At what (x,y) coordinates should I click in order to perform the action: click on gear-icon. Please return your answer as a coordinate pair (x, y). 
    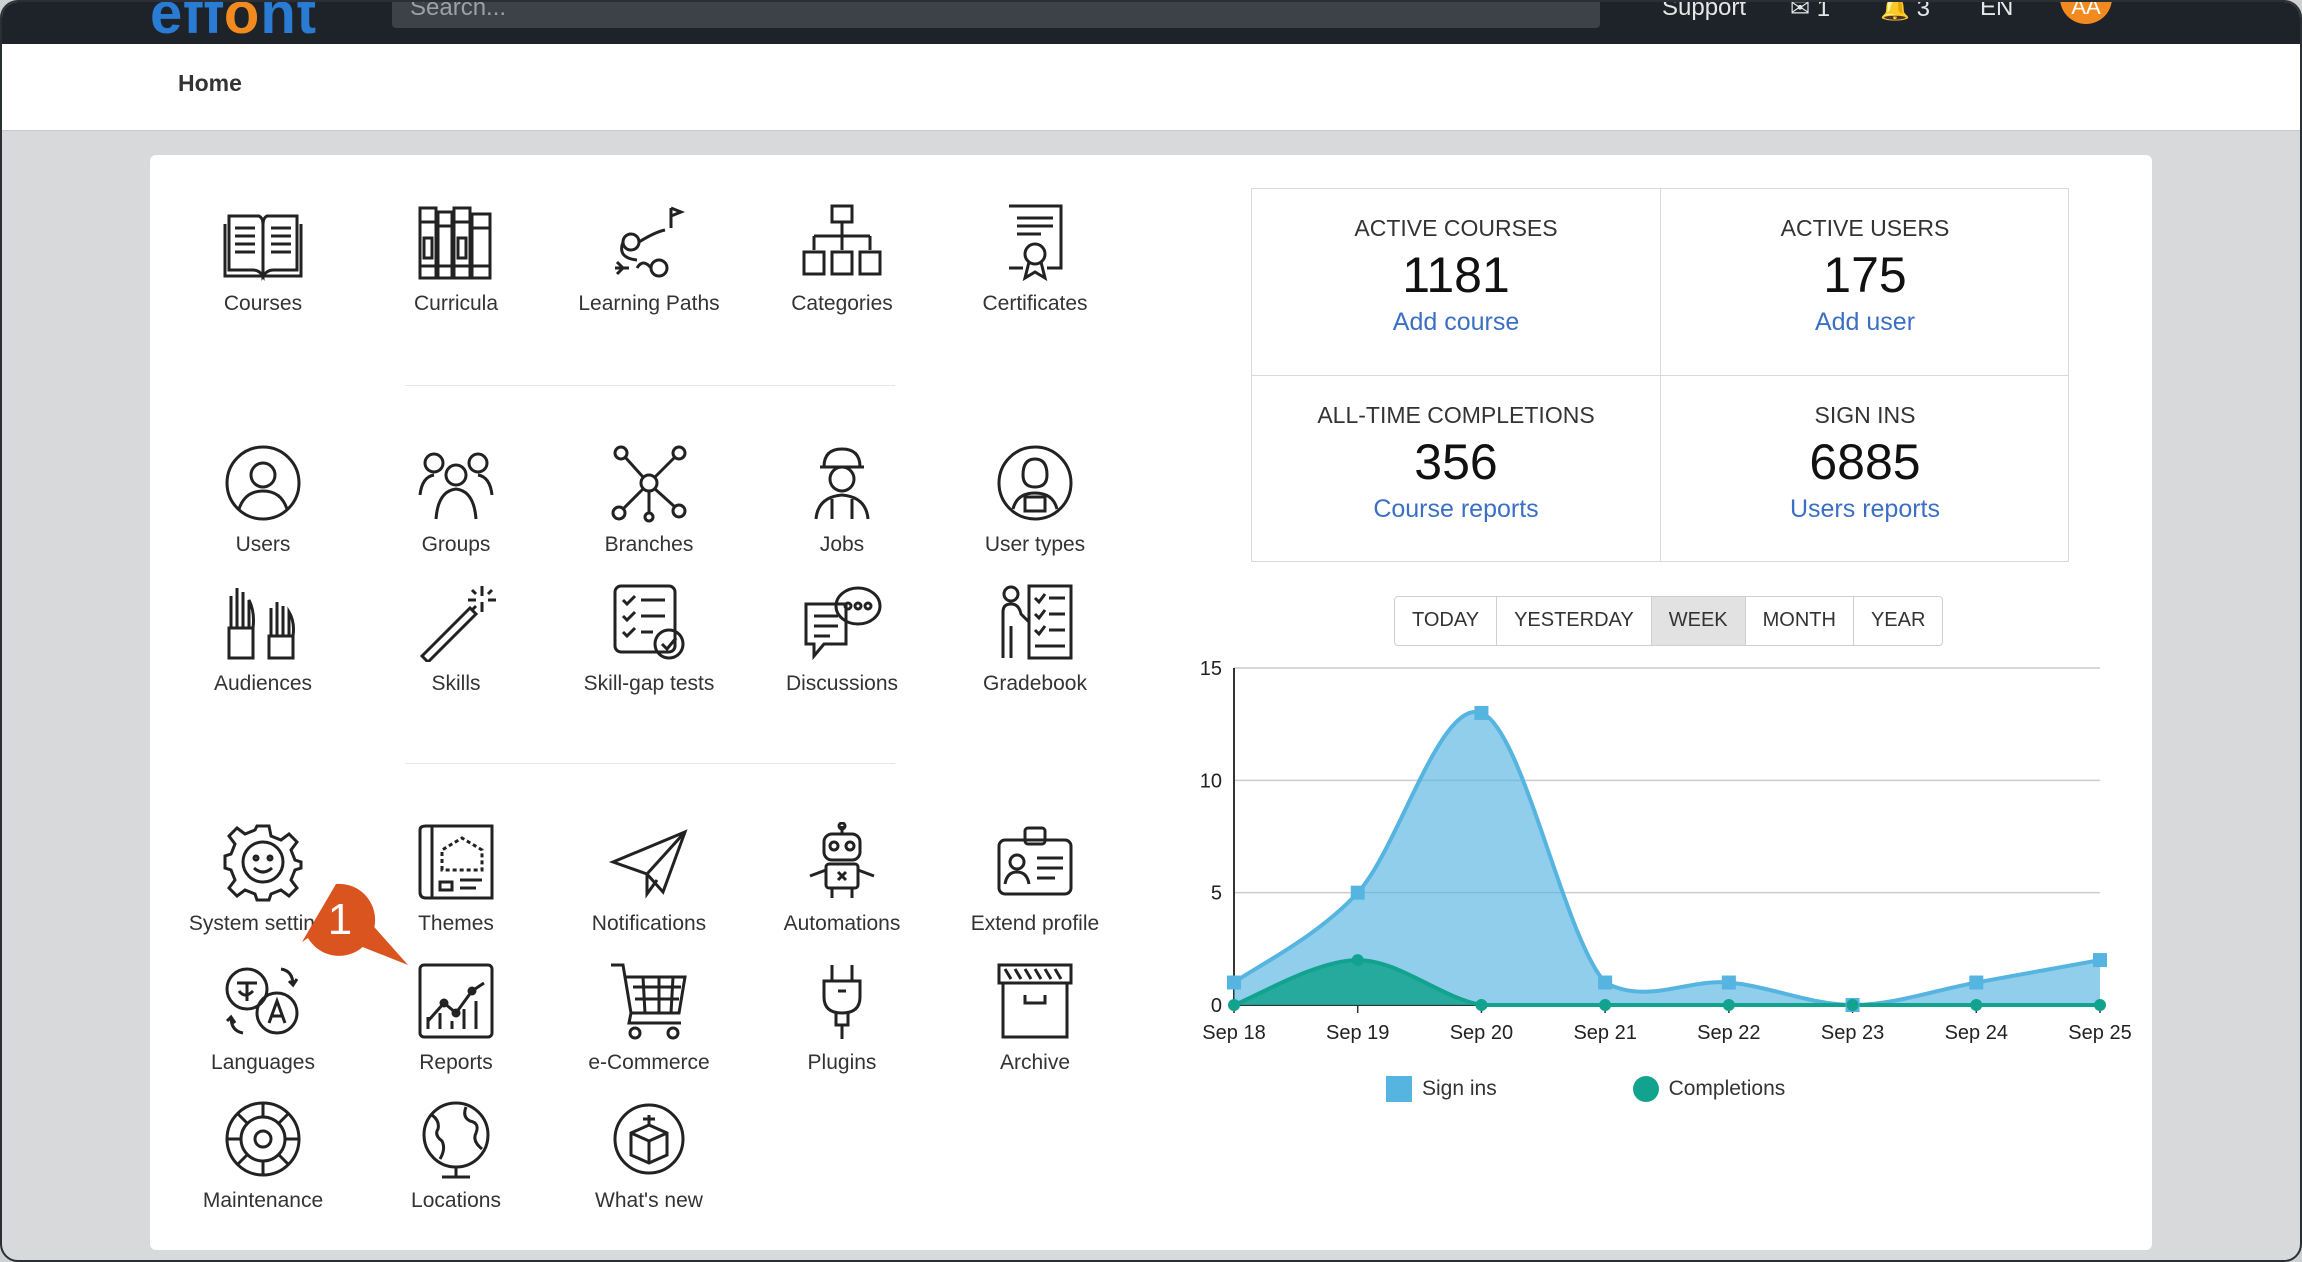
    Looking at the image, I should click on (263, 863).